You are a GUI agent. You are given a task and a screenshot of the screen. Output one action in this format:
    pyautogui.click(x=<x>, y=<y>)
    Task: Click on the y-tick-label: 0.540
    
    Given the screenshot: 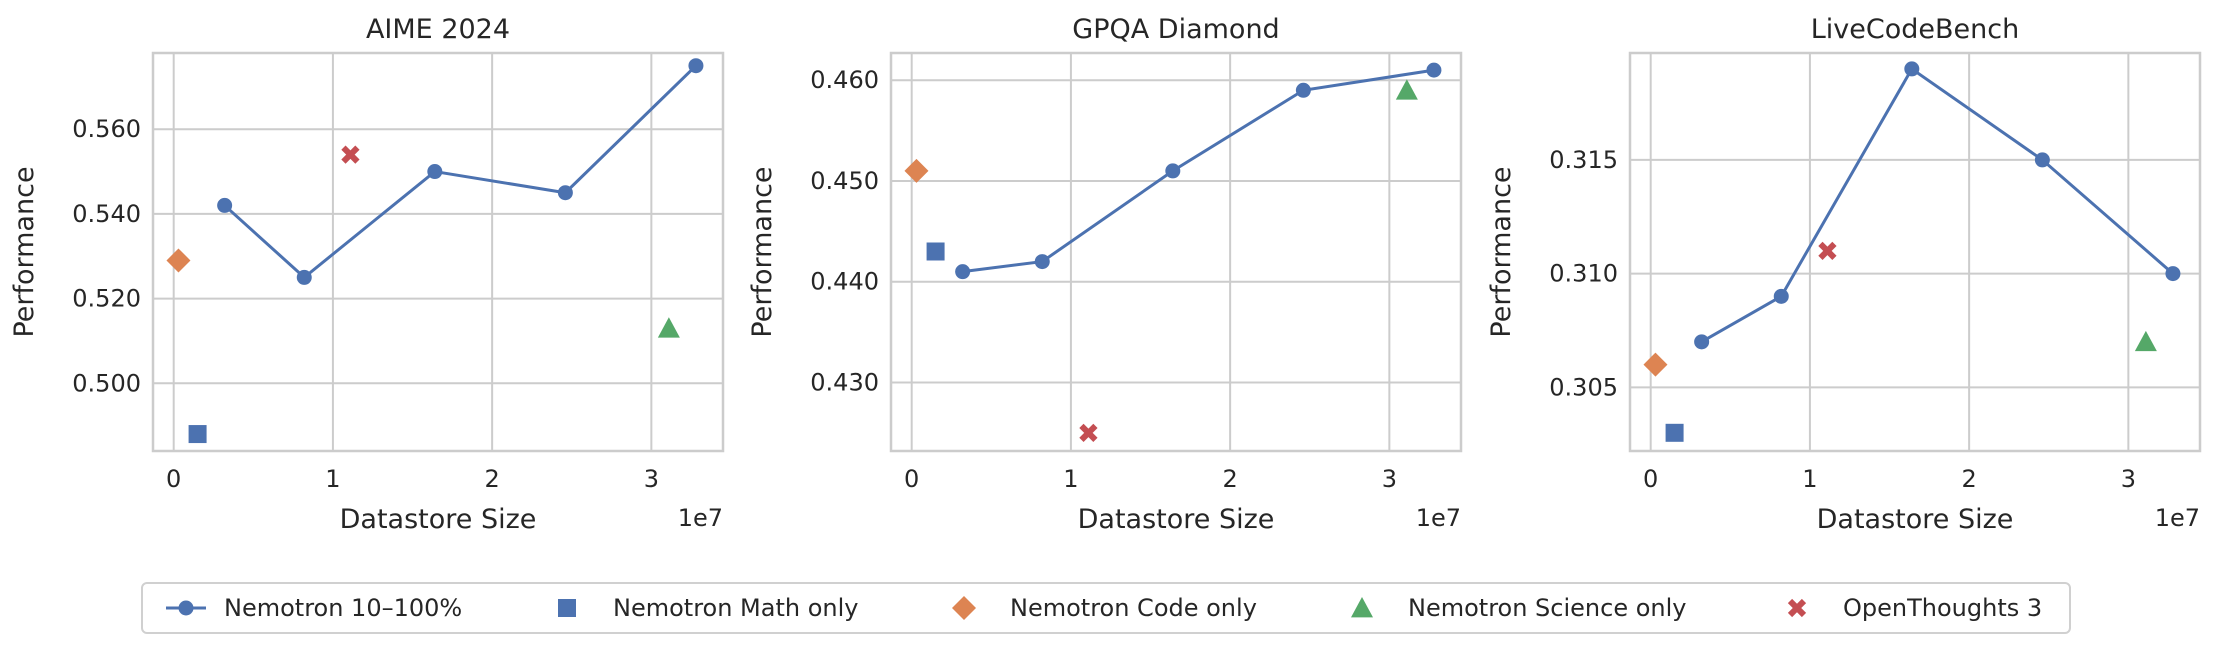 What is the action you would take?
    pyautogui.click(x=106, y=214)
    